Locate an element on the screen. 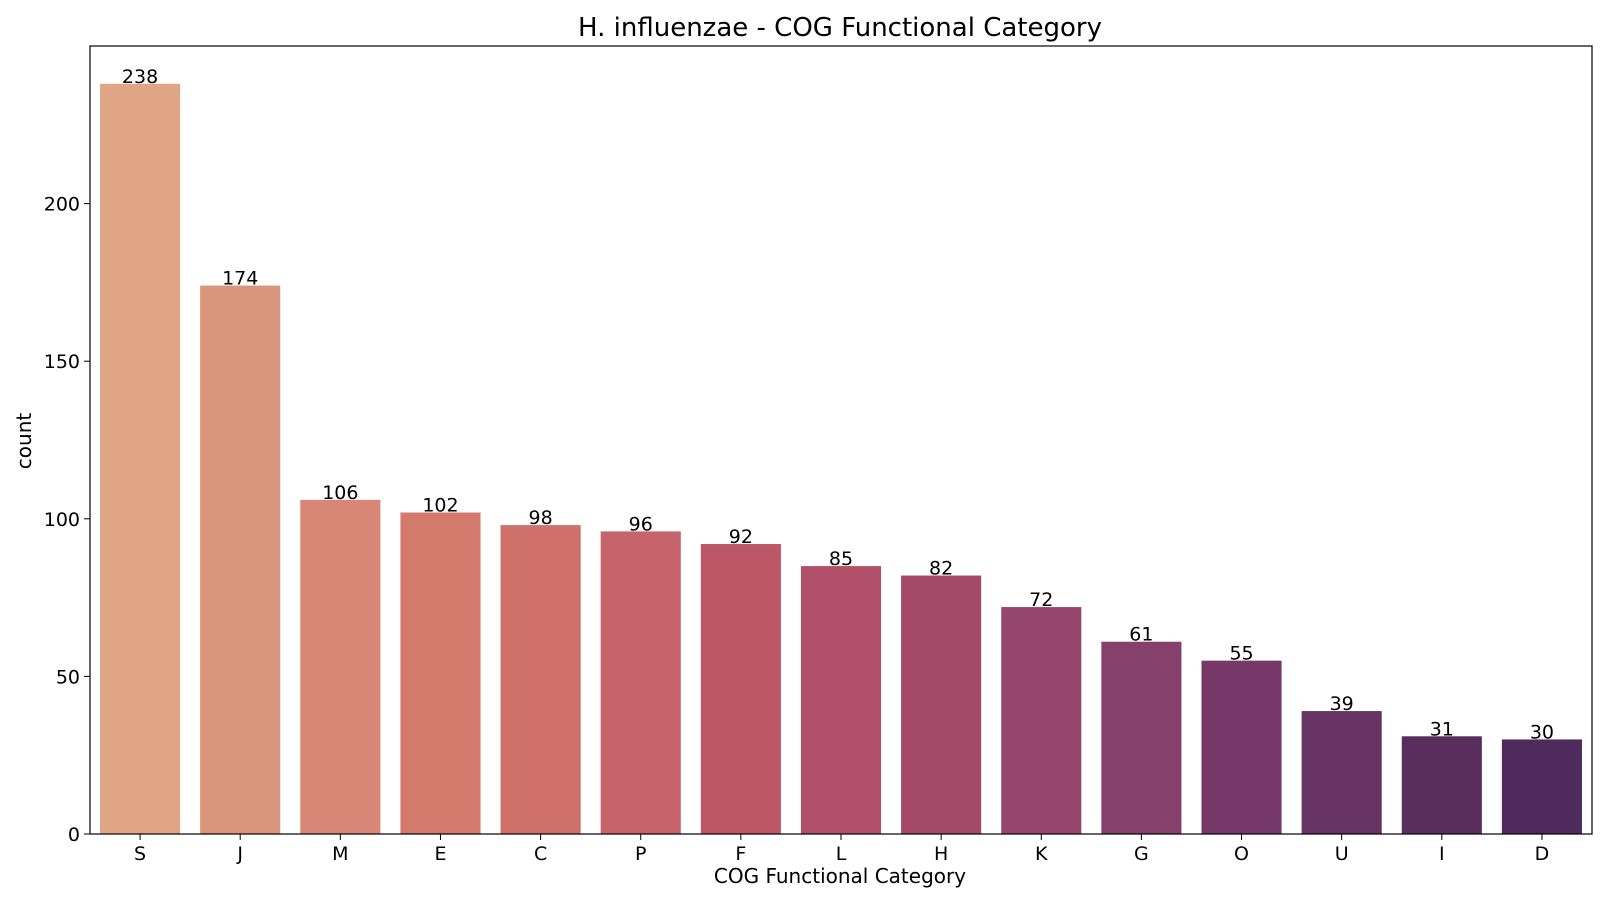 The height and width of the screenshot is (900, 1600). data-label-U: 39 is located at coordinates (1342, 704).